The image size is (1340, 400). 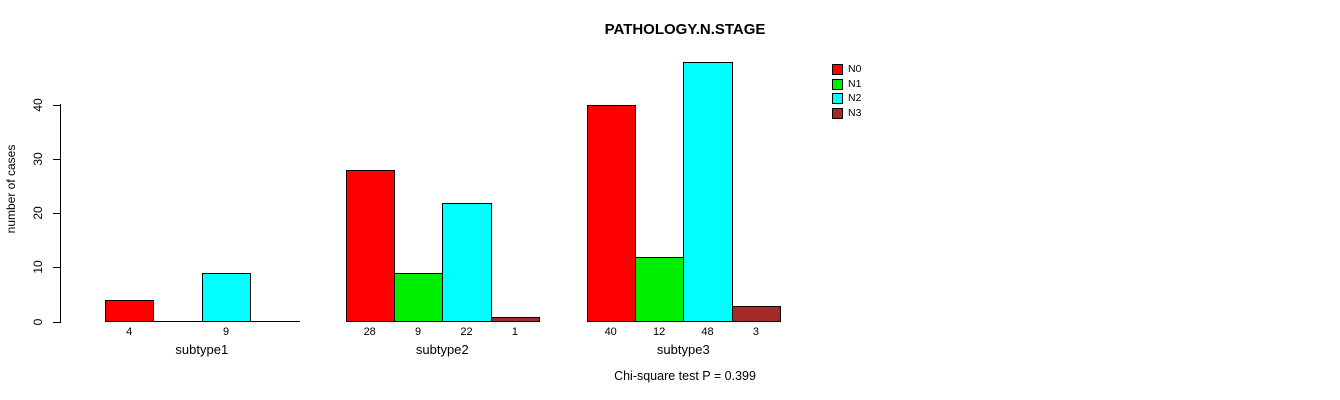 What do you see at coordinates (846, 69) in the screenshot?
I see `legend-row-N0: N0` at bounding box center [846, 69].